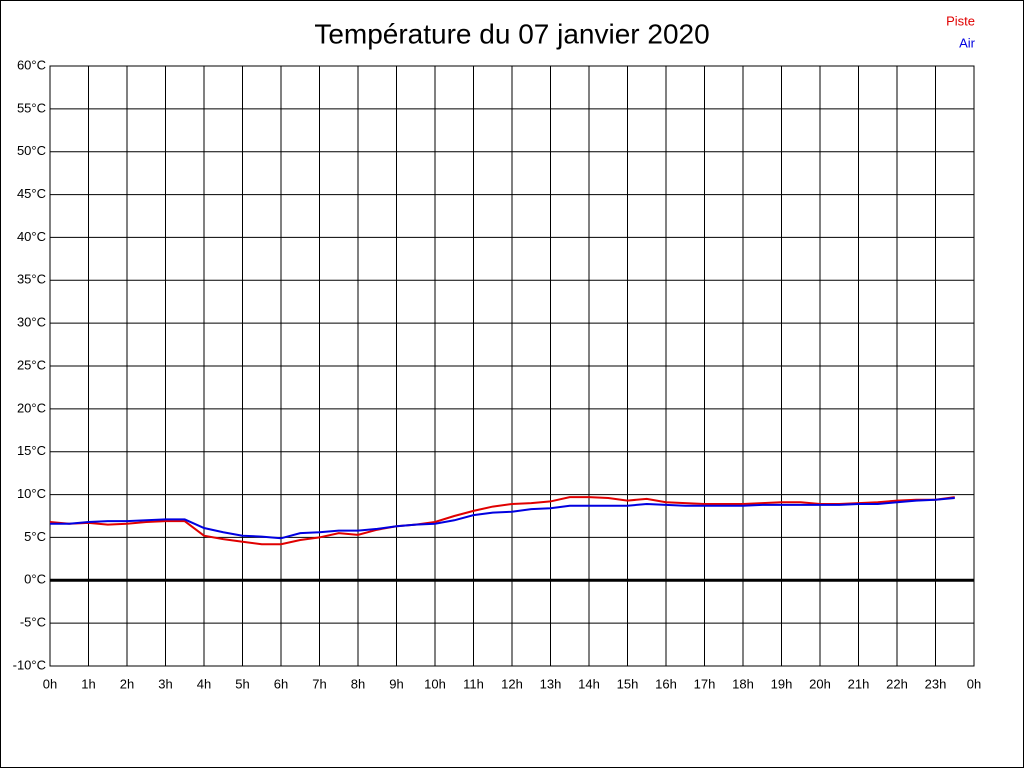 The image size is (1024, 768). I want to click on x-tick-label: 5h, so click(242, 683).